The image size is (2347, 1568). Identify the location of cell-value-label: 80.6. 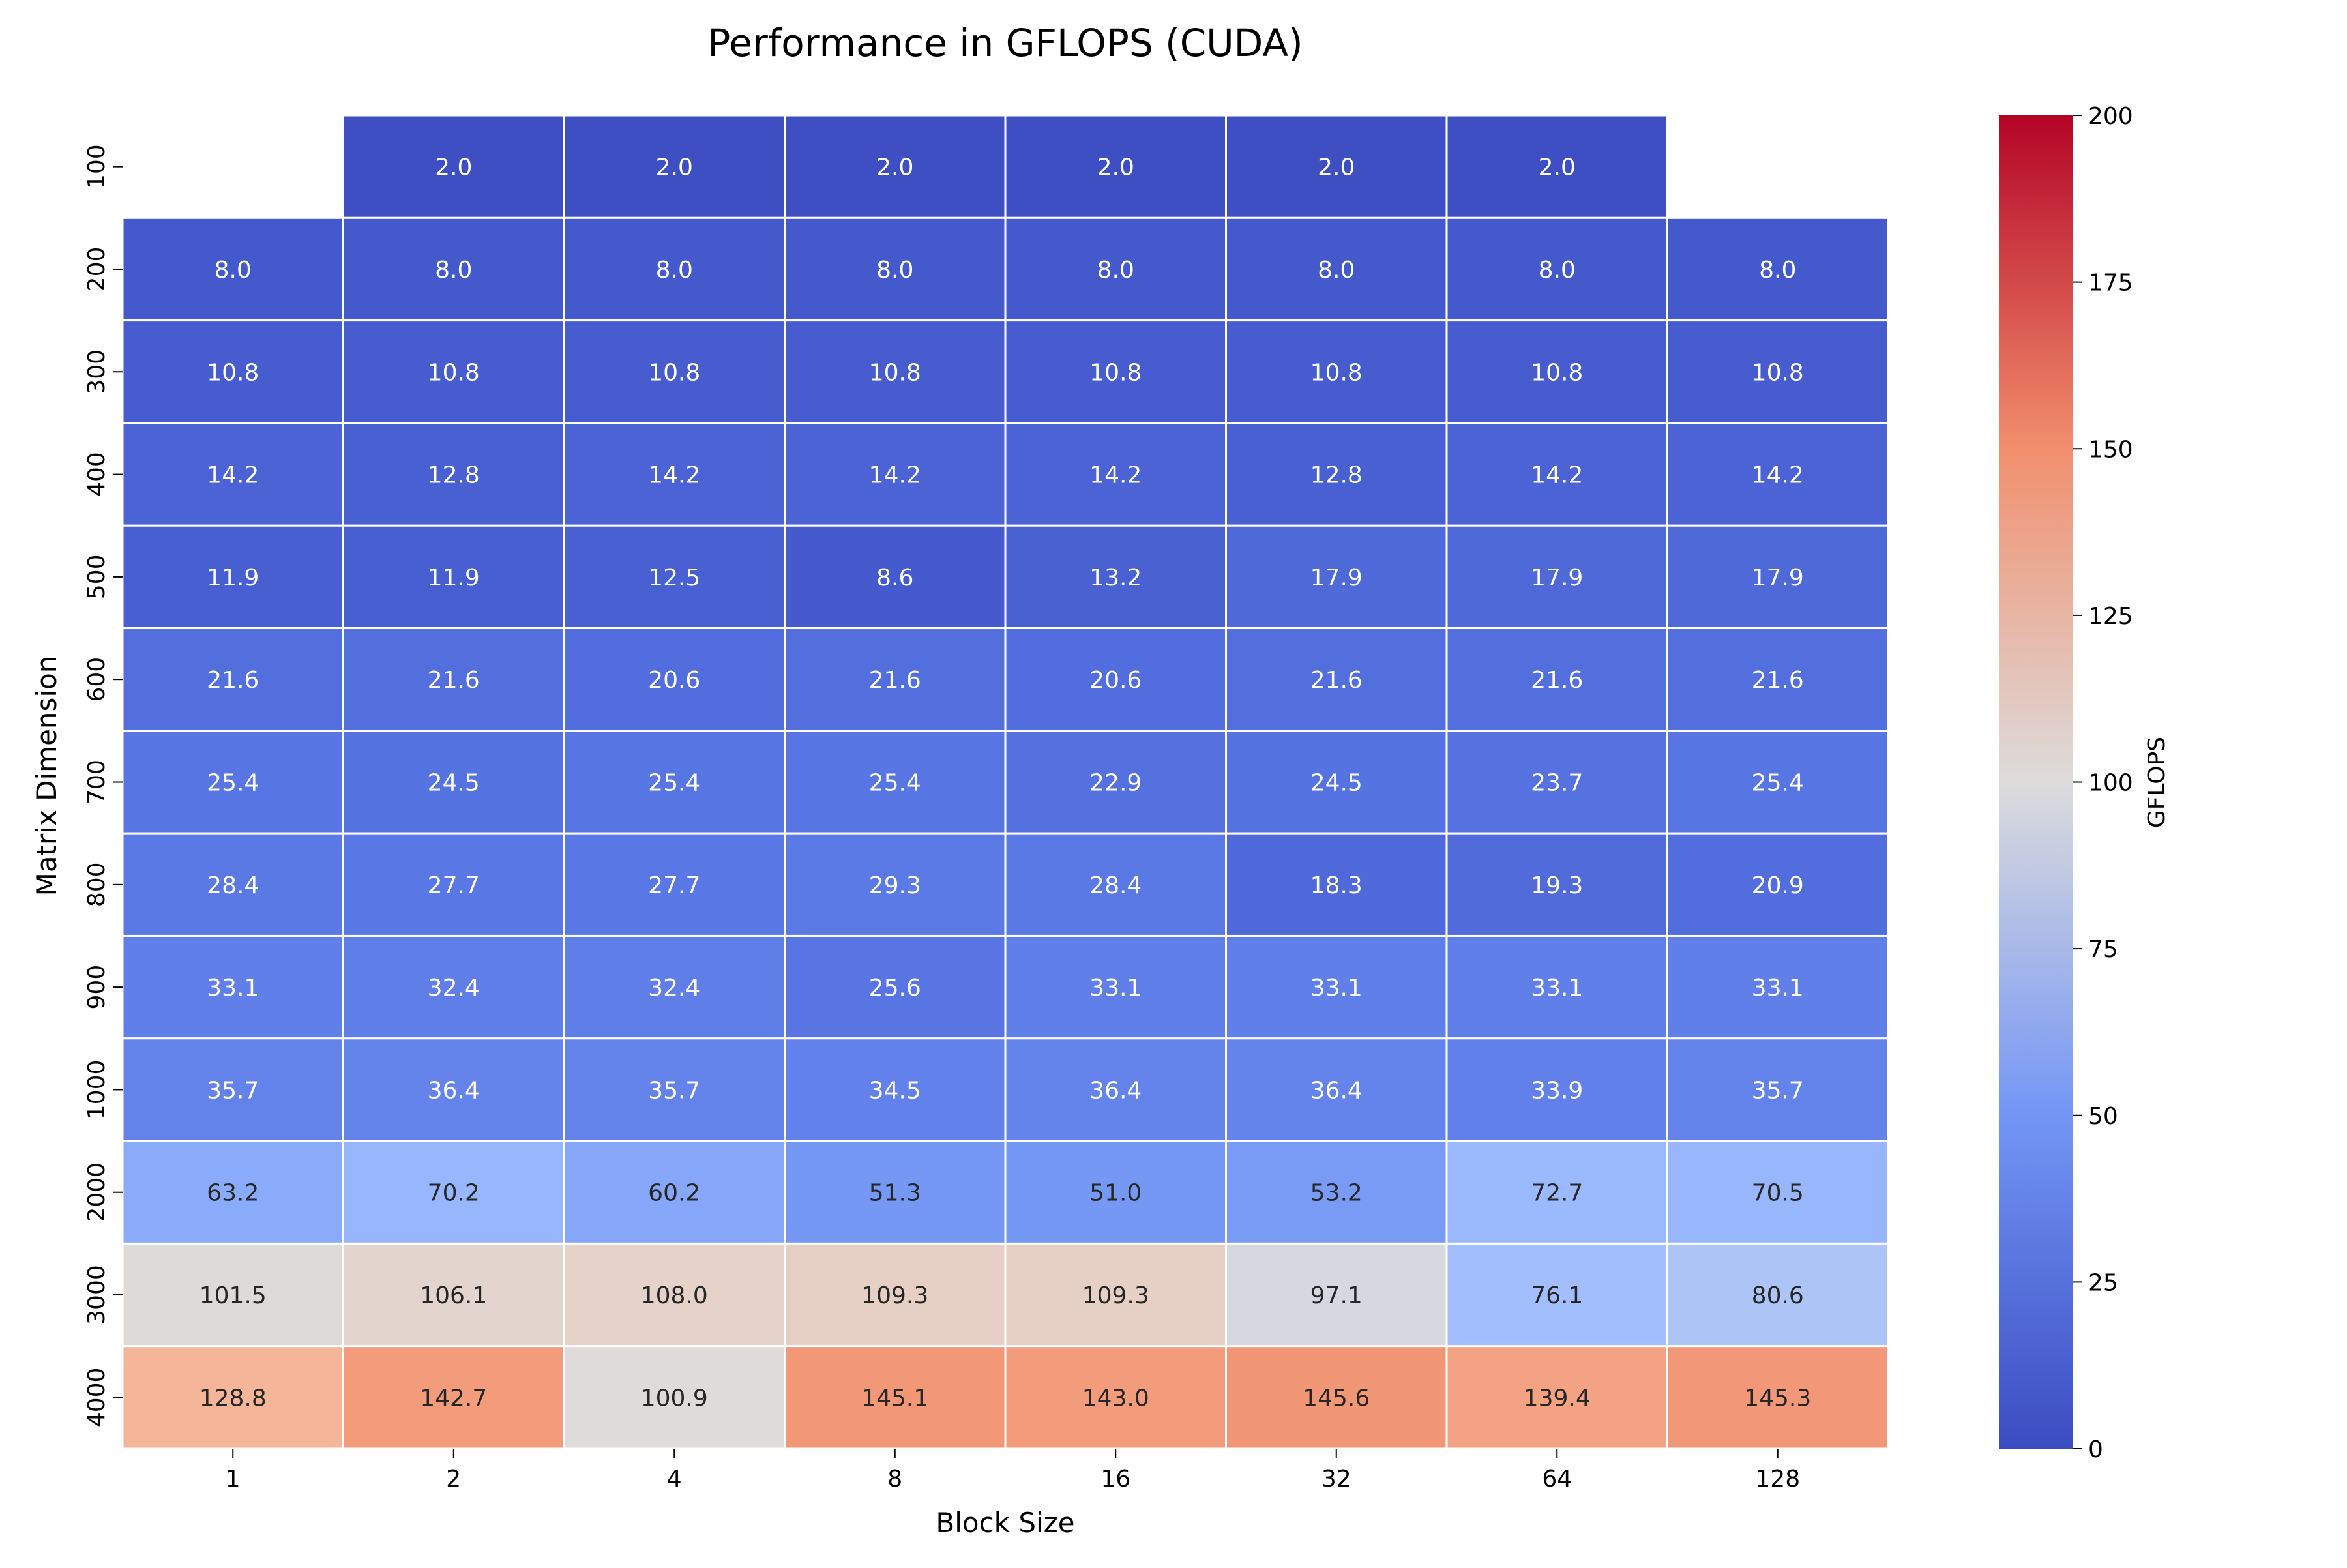
(1778, 1296).